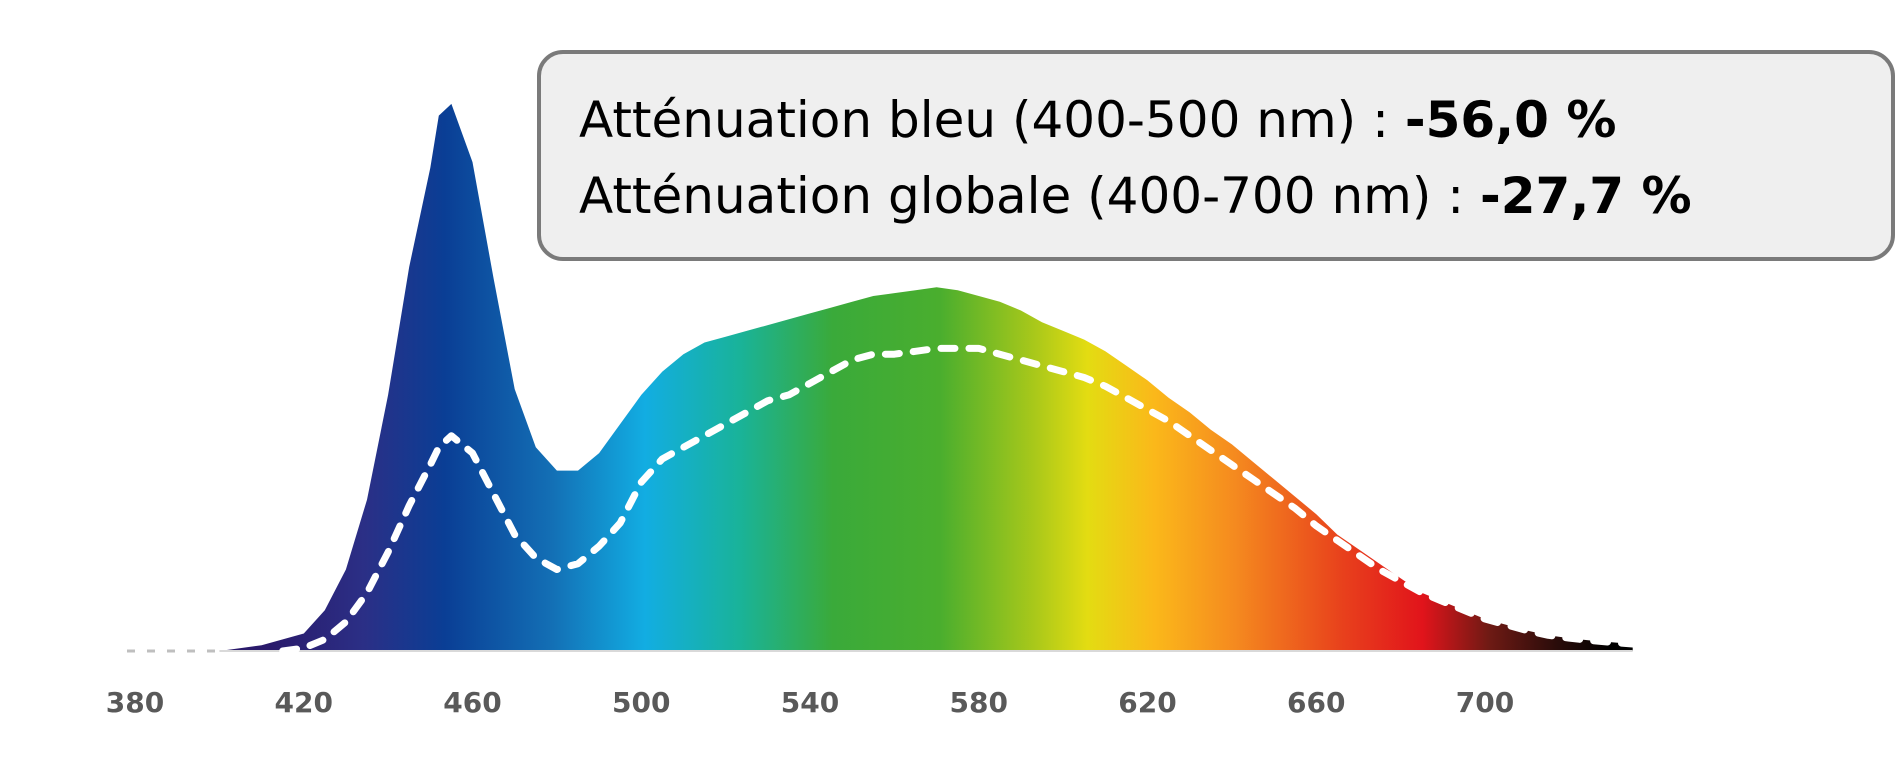 The width and height of the screenshot is (1904, 782). Describe the element at coordinates (135, 702) in the screenshot. I see `x-tick-label: 380` at that location.